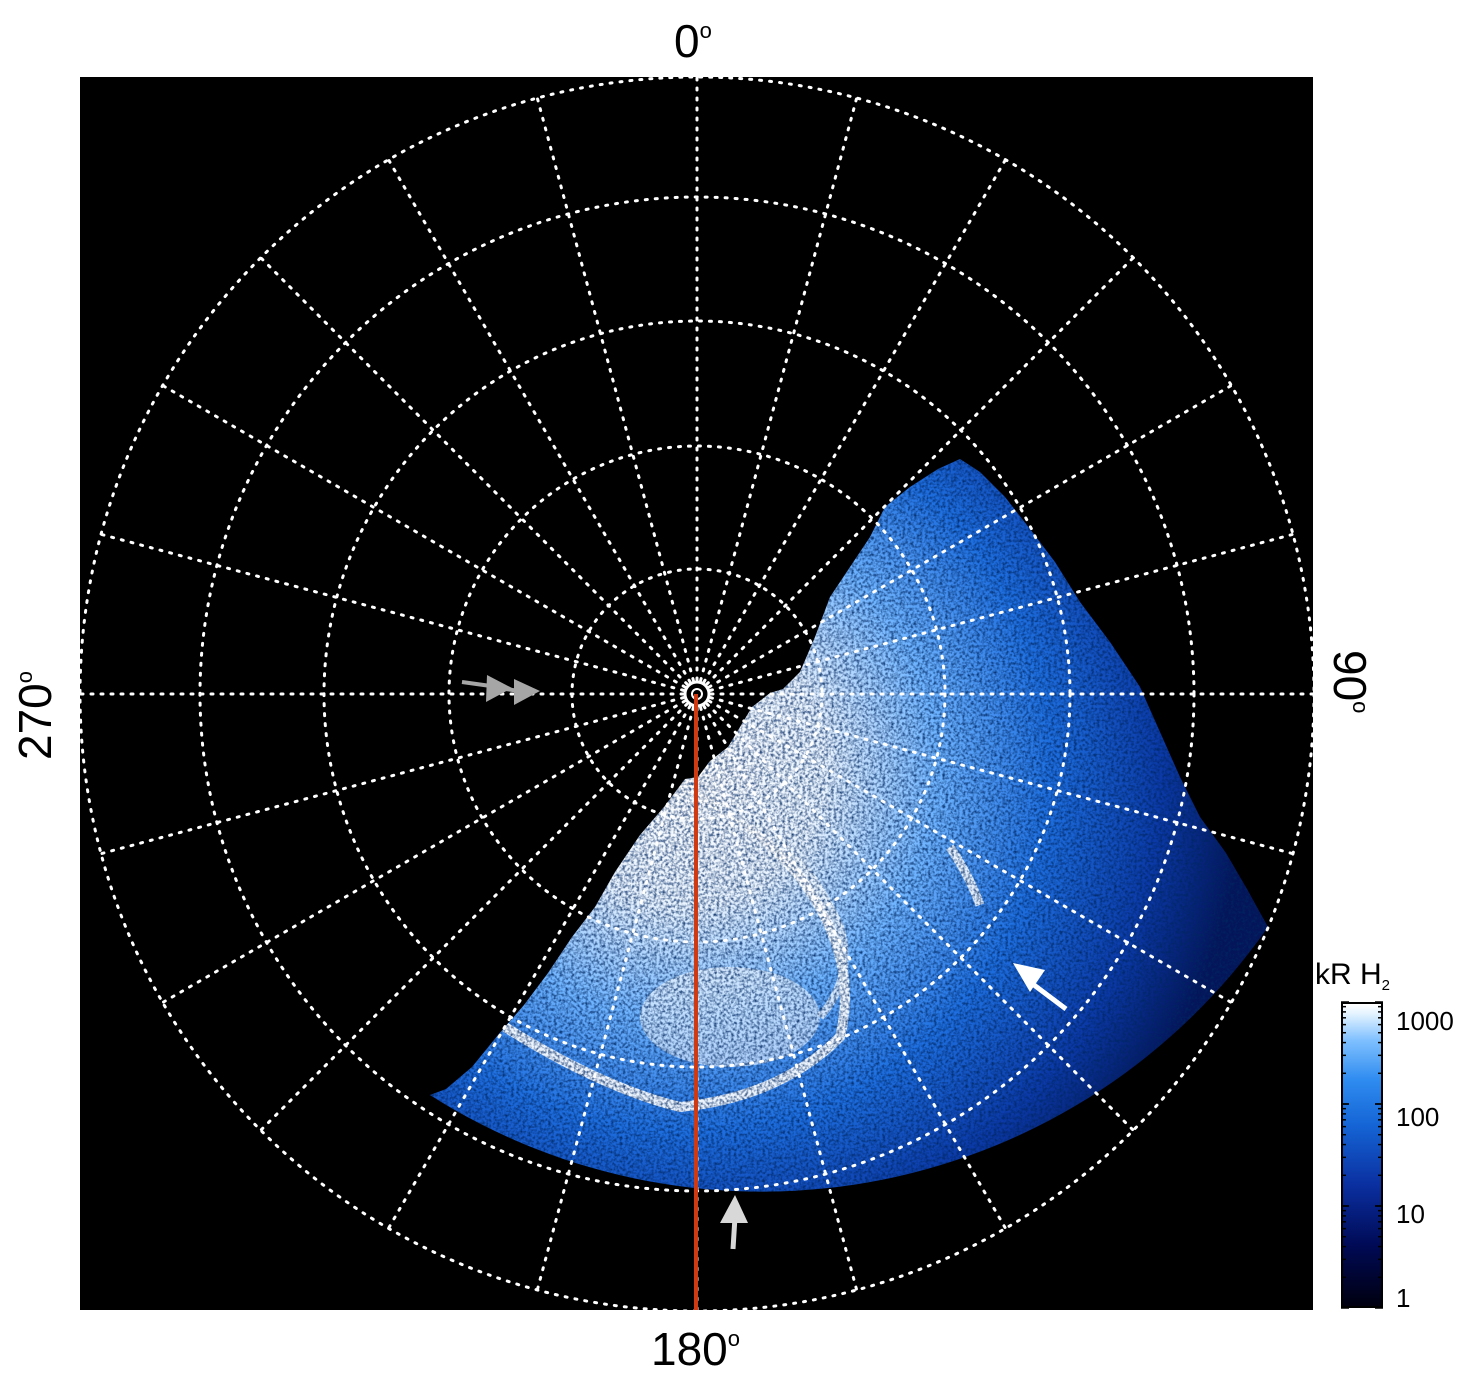  I want to click on colorbar-title: kR H2, so click(1353, 976).